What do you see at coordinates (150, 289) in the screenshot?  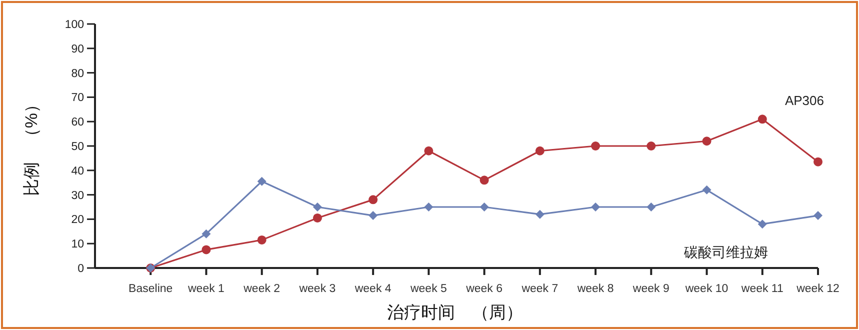 I see `x-tick-label: Baseline` at bounding box center [150, 289].